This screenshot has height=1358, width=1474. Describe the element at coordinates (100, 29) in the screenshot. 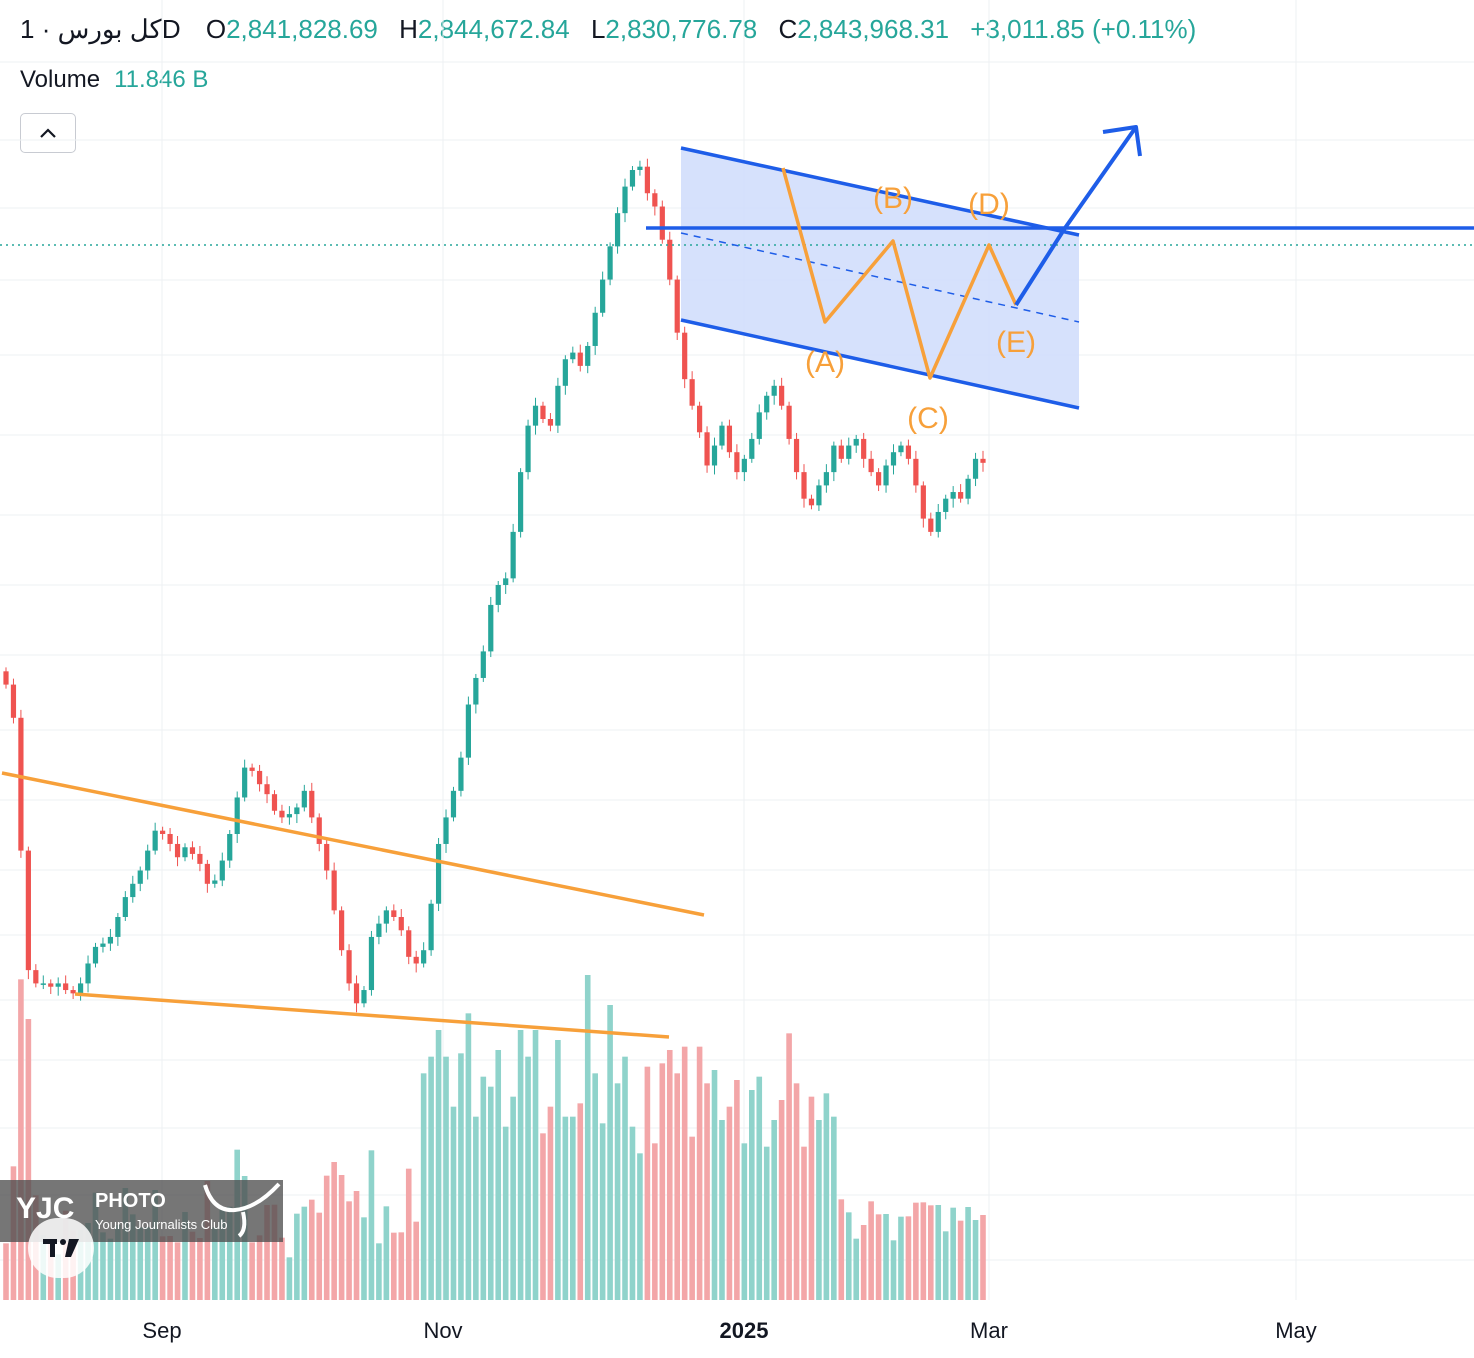

I see `symbol-title: کل بورس · 1D` at that location.